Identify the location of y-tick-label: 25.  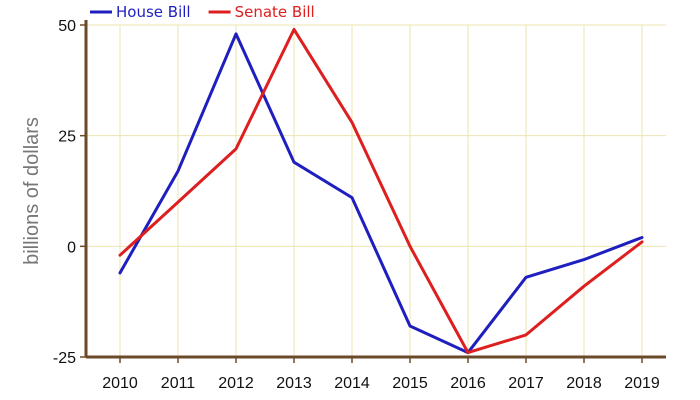
(67, 137).